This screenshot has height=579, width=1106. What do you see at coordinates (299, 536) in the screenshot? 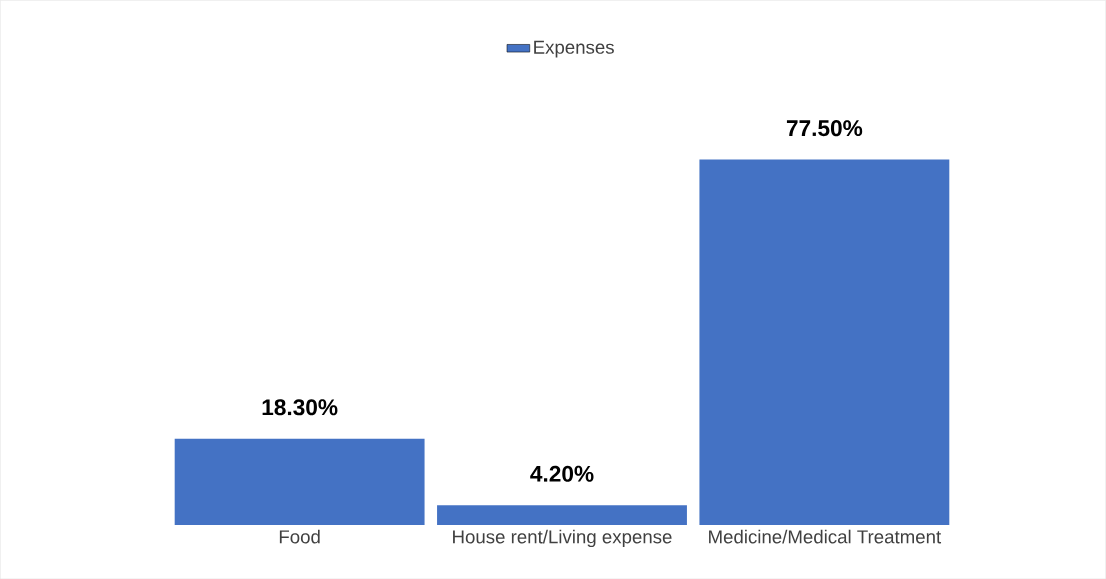
I see `x-tick-label: Food` at bounding box center [299, 536].